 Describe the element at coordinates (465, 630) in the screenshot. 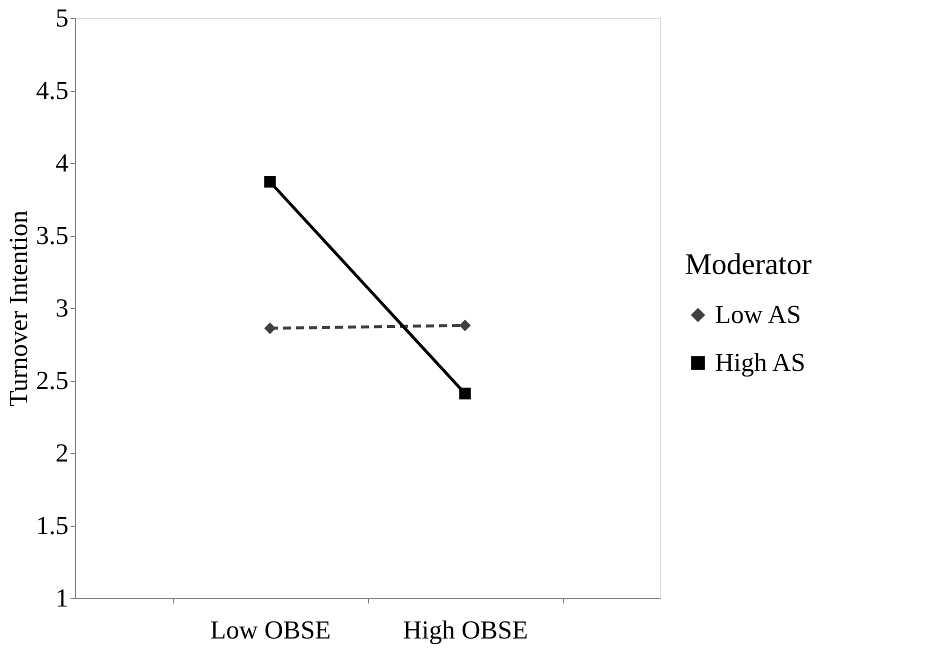

I see `x-tick-label: High OBSE` at that location.